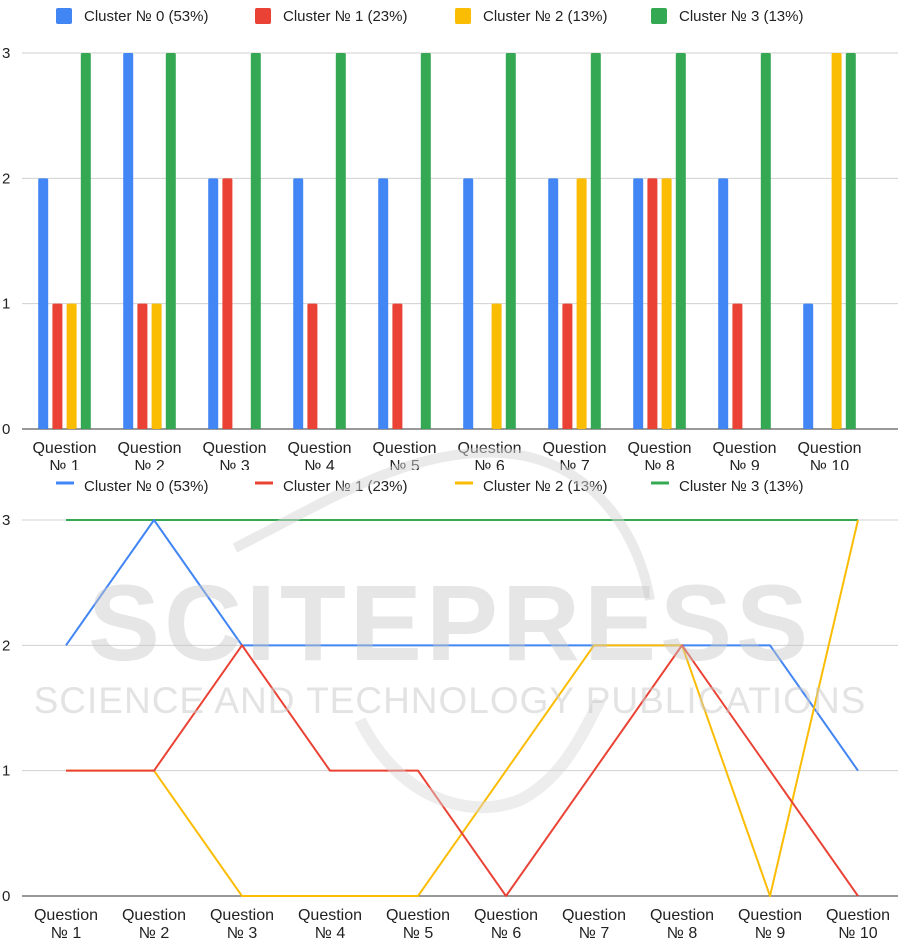  I want to click on bar-chart-x-tick-label-line: № 5, so click(404, 464).